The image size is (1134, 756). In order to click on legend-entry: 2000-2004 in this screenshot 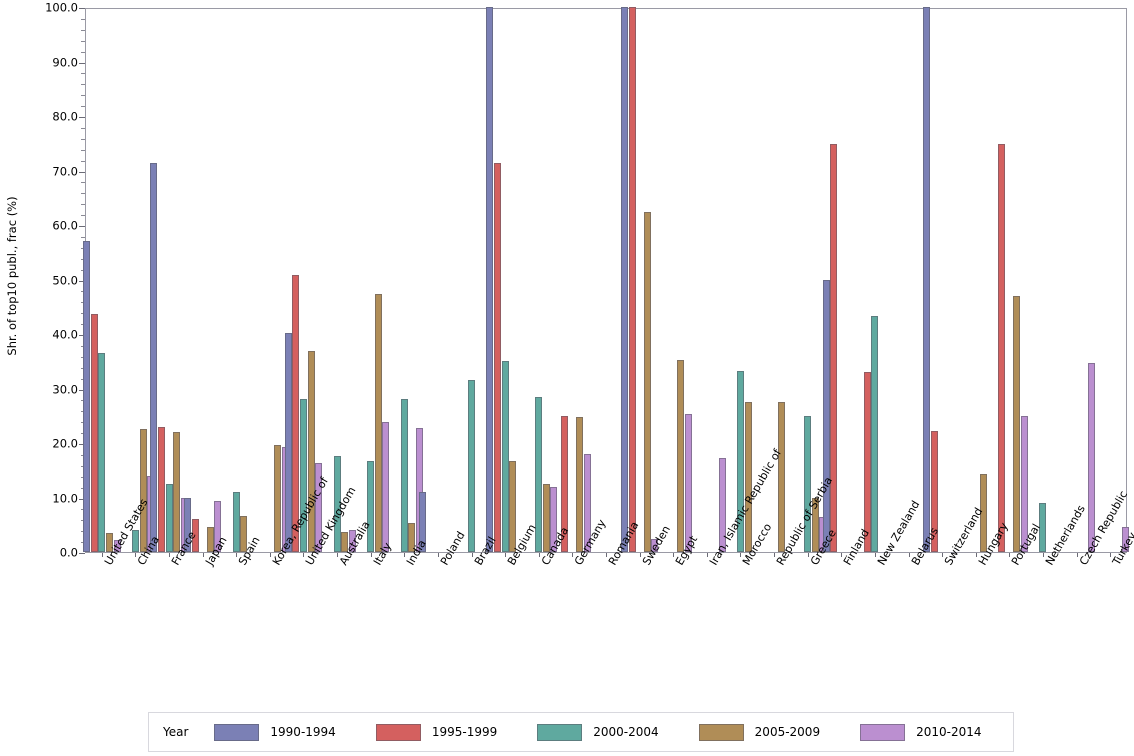, I will do `click(598, 732)`.